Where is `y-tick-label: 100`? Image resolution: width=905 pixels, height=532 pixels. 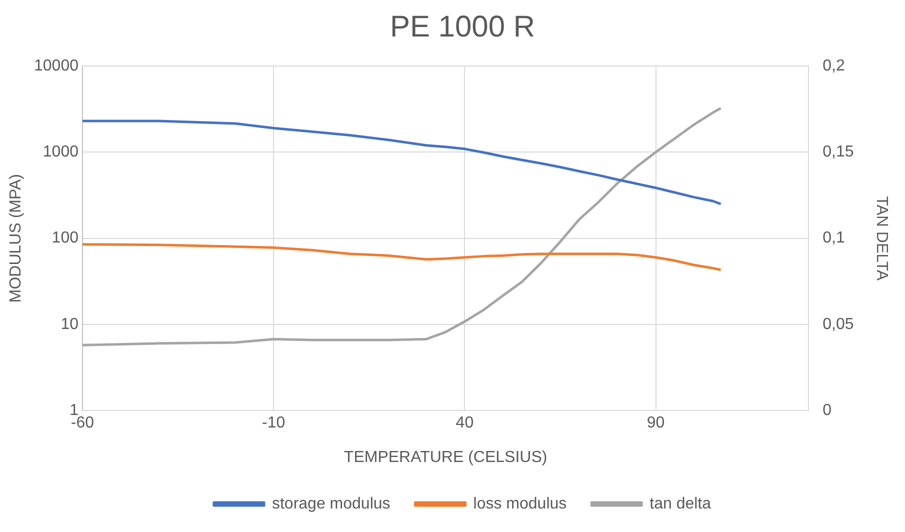
y-tick-label: 100 is located at coordinates (65, 238).